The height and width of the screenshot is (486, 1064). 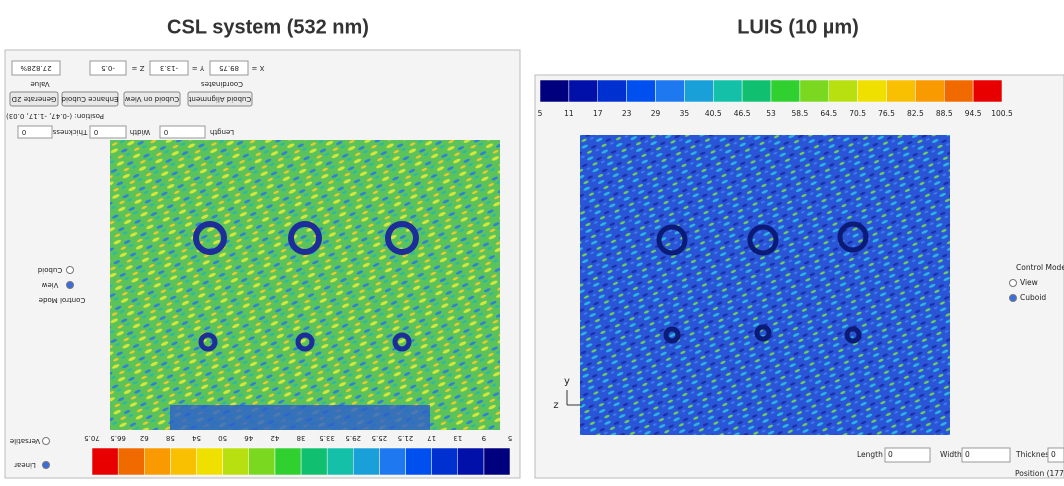 I want to click on colorbar-label: 88.5, so click(x=944, y=113).